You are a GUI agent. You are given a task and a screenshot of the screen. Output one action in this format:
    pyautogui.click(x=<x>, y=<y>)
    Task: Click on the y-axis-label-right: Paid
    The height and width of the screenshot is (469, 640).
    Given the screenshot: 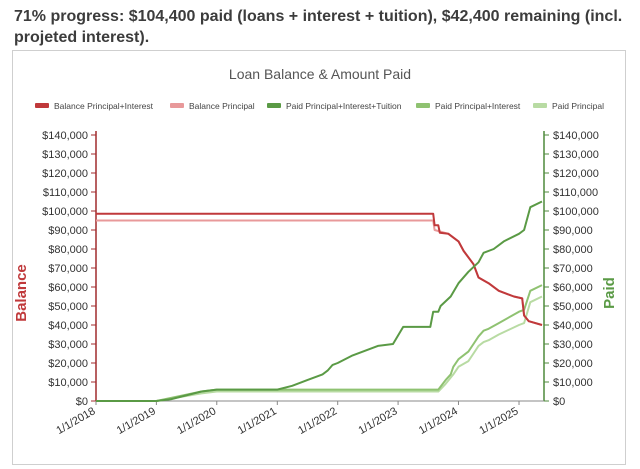 What is the action you would take?
    pyautogui.click(x=609, y=293)
    